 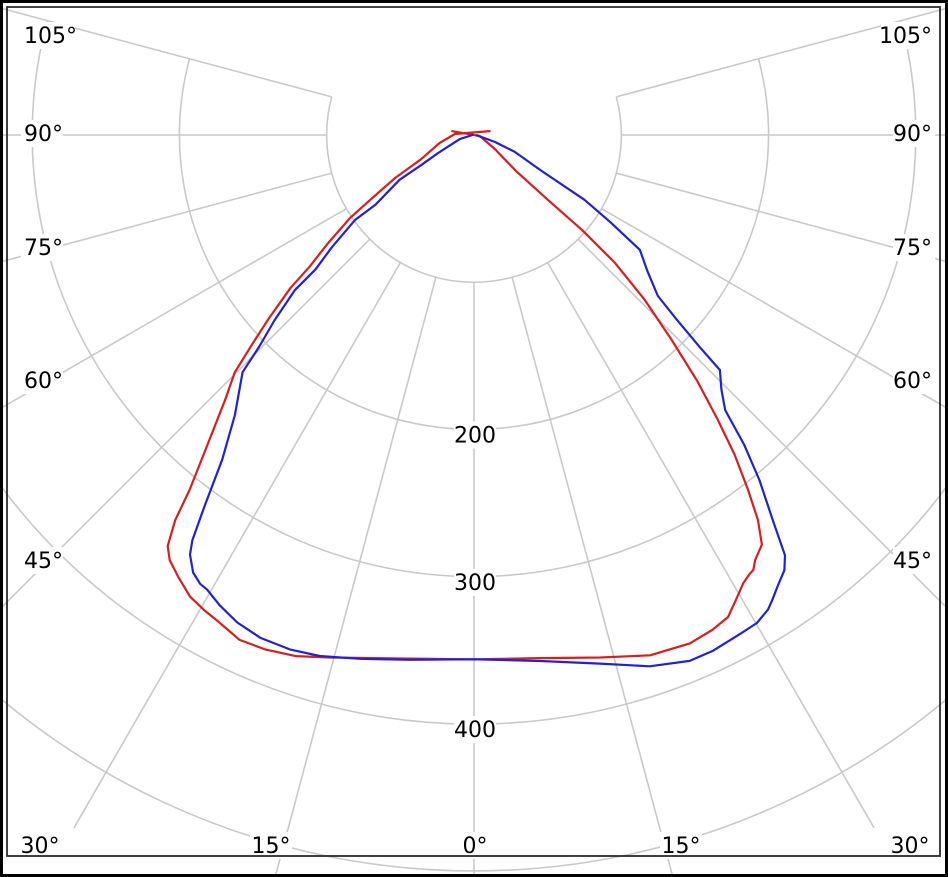 I want to click on angle-label-left-105-halo, so click(x=48, y=35).